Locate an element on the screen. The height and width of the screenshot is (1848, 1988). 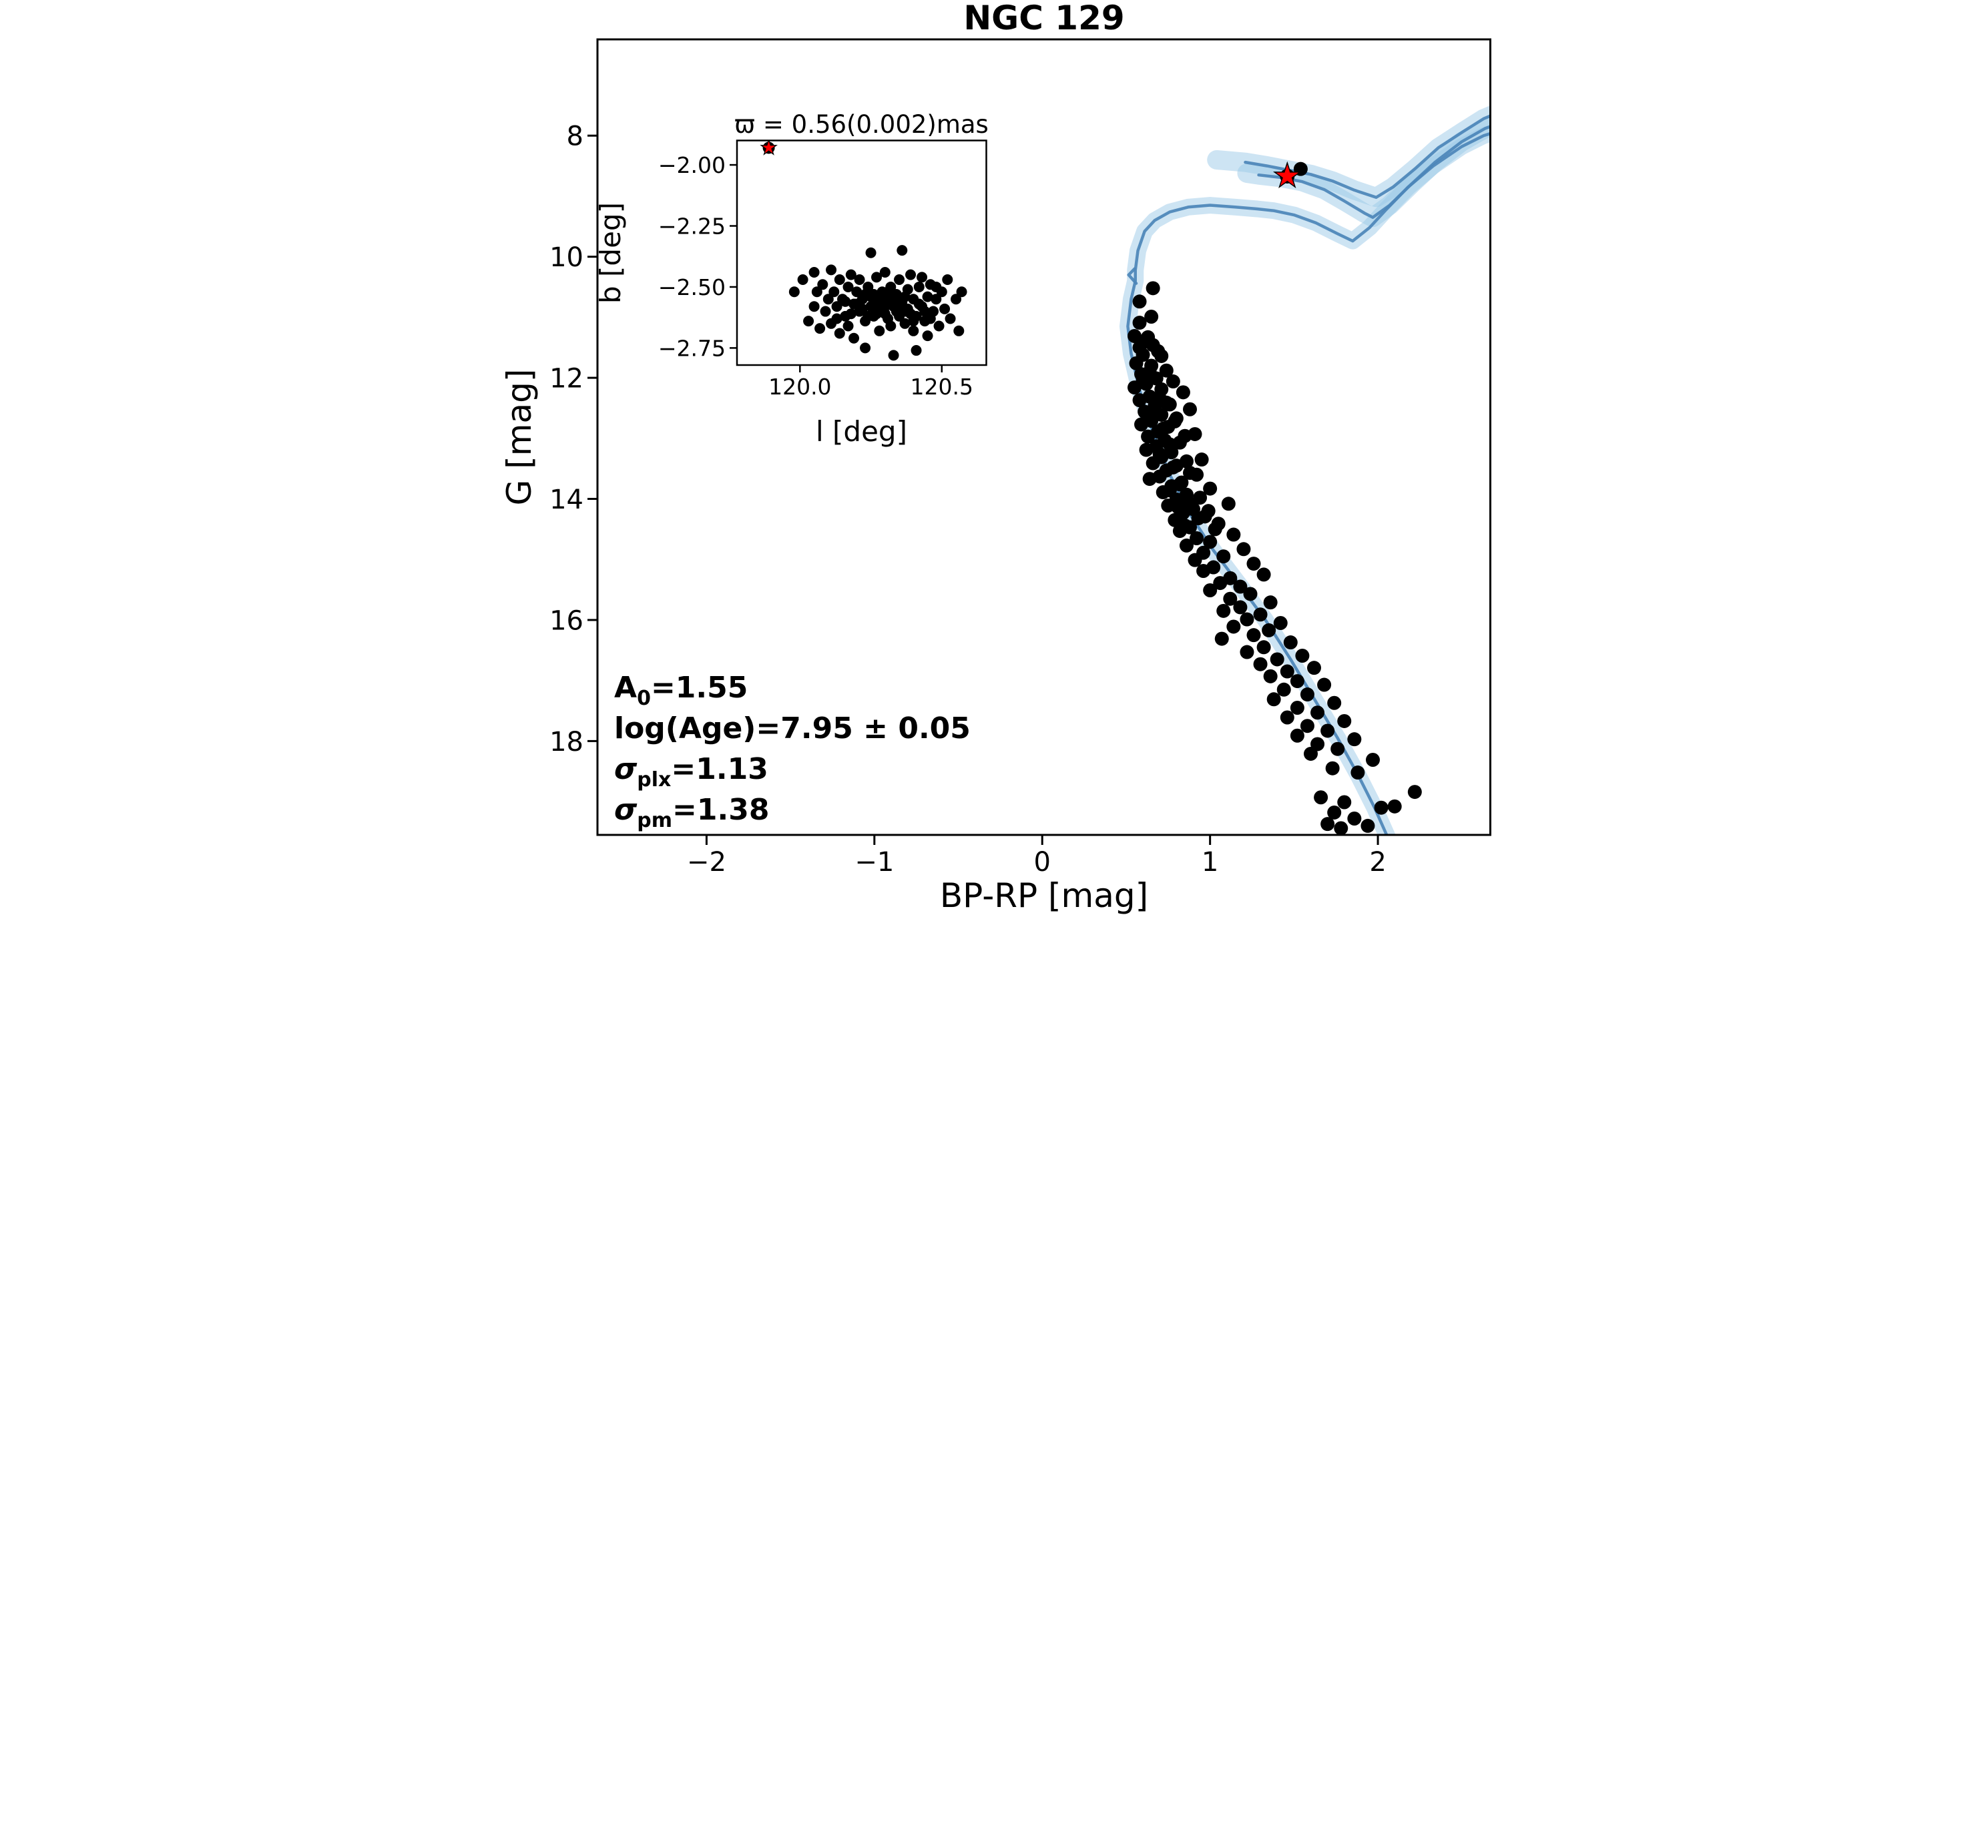
x-tick-label: 120.5 is located at coordinates (942, 387).